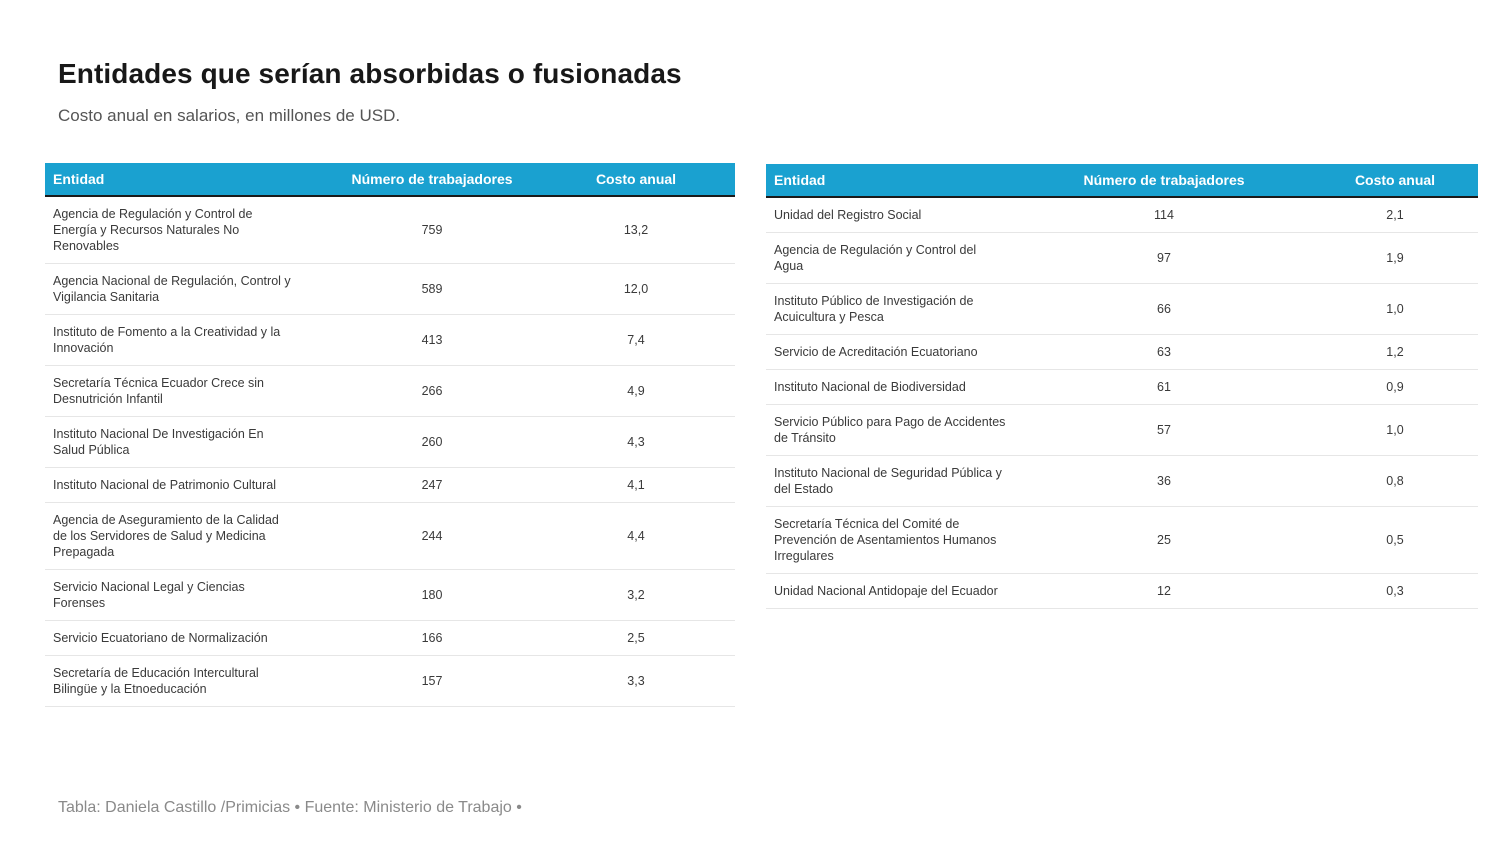 This screenshot has height=860, width=1500. I want to click on cell-entidad: Unidad Nacional Antidopaje del Ecuador, so click(891, 591).